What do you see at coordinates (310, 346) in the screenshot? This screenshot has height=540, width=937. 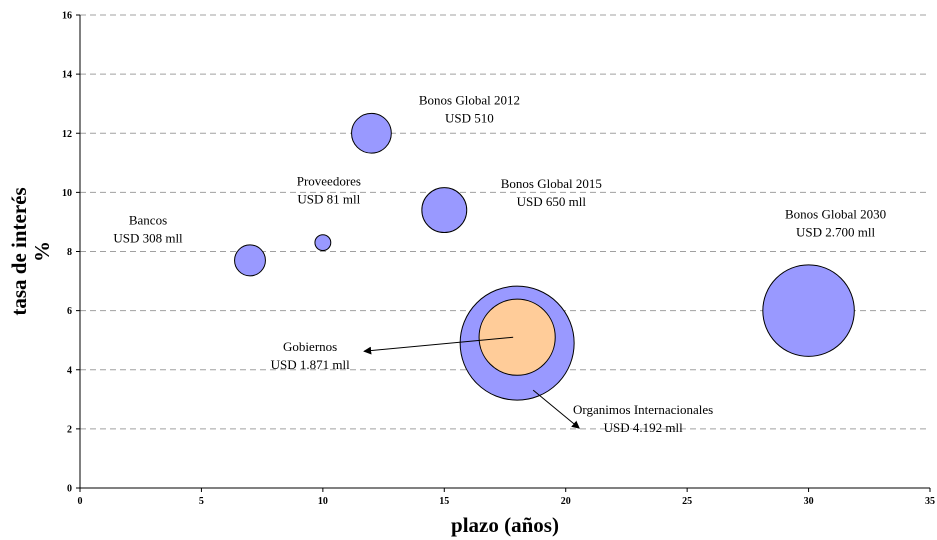 I see `bubble-label: Gobiernos` at bounding box center [310, 346].